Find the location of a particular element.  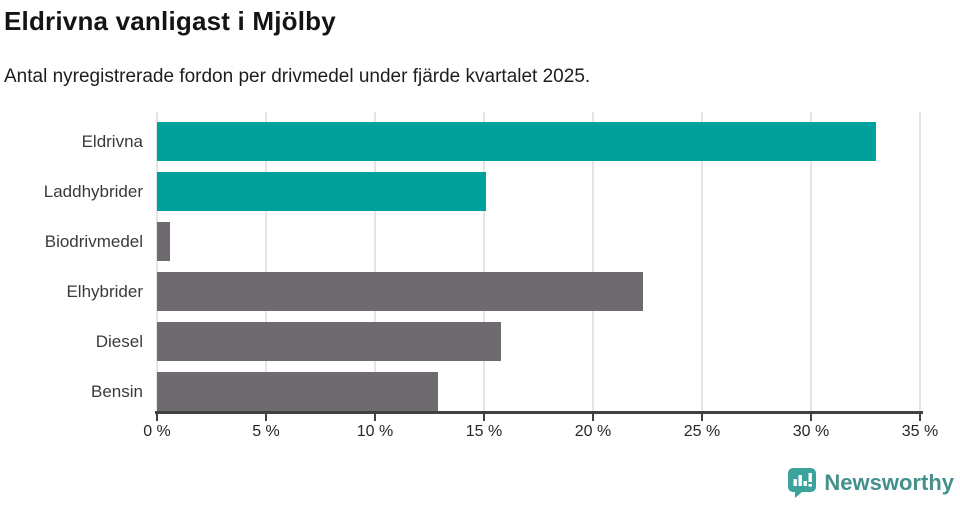

bar-eldrivna is located at coordinates (517, 141).